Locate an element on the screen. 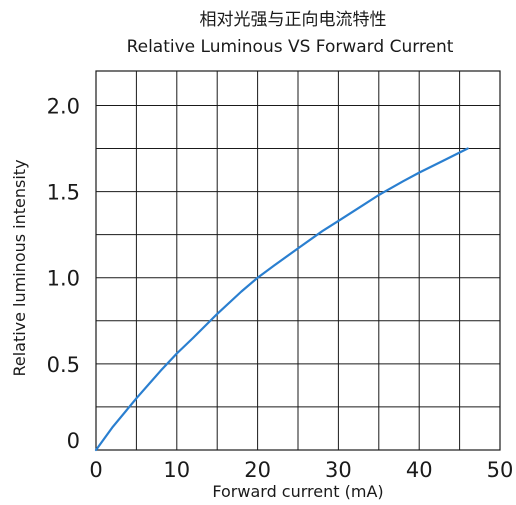 The width and height of the screenshot is (516, 505). y-tick-labels: 0 0.5 1.0 1.5 2.0 is located at coordinates (63, 273).